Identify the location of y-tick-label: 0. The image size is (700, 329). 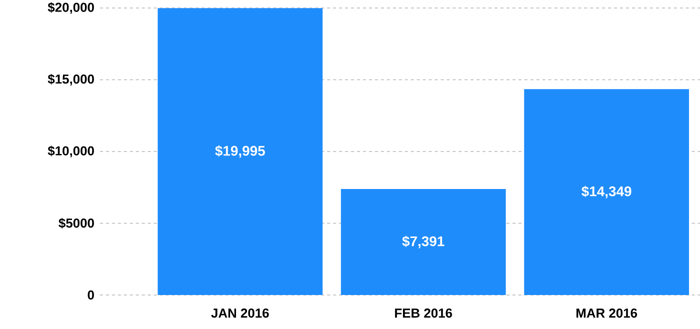
(91, 295).